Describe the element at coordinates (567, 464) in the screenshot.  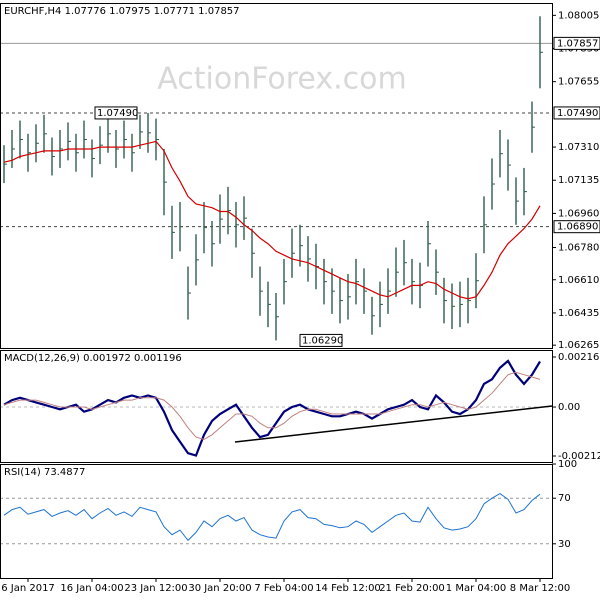
I see `y-tick-label: 100` at that location.